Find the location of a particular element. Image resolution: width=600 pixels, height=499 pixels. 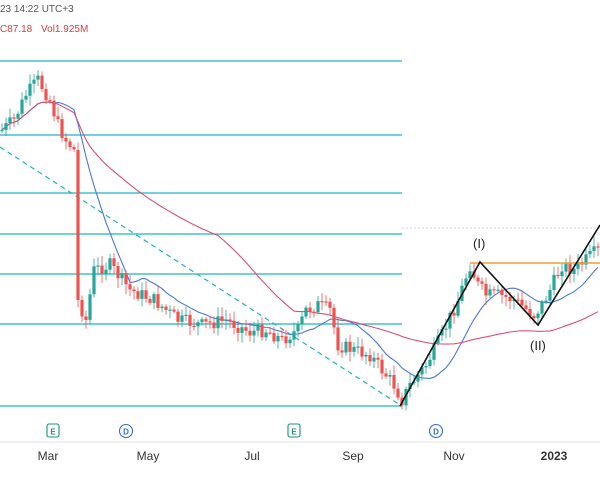

elliott-waves: (I) (II) is located at coordinates (499, 315).